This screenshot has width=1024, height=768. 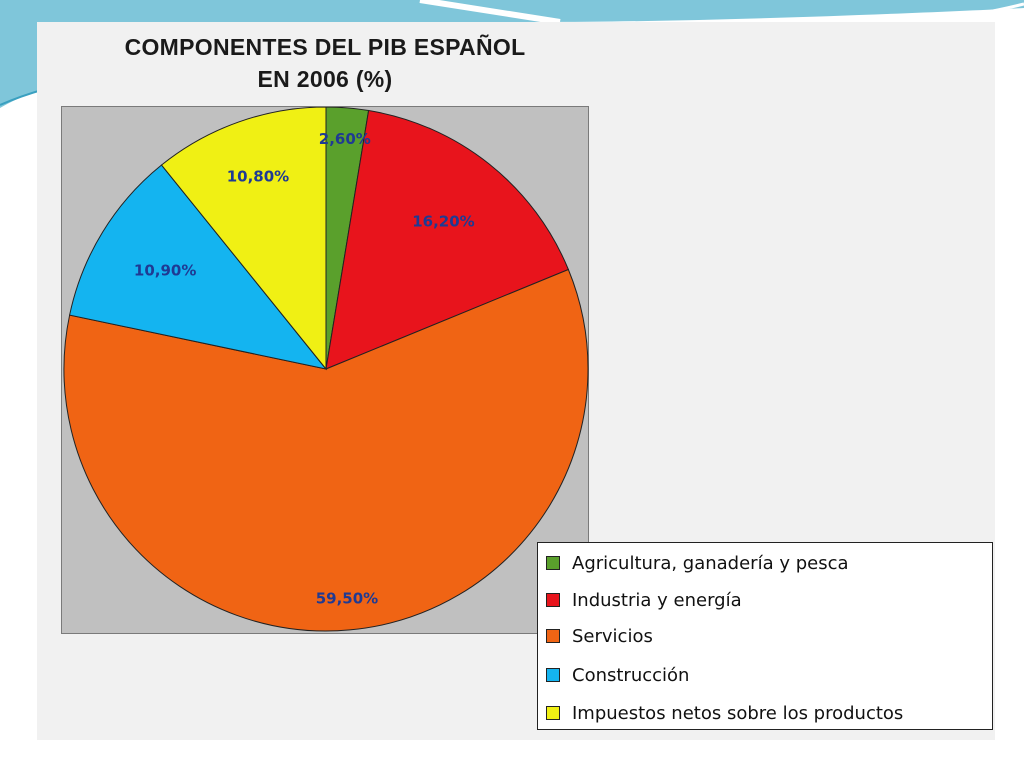 I want to click on data-label-0: 2,60%, so click(x=345, y=139).